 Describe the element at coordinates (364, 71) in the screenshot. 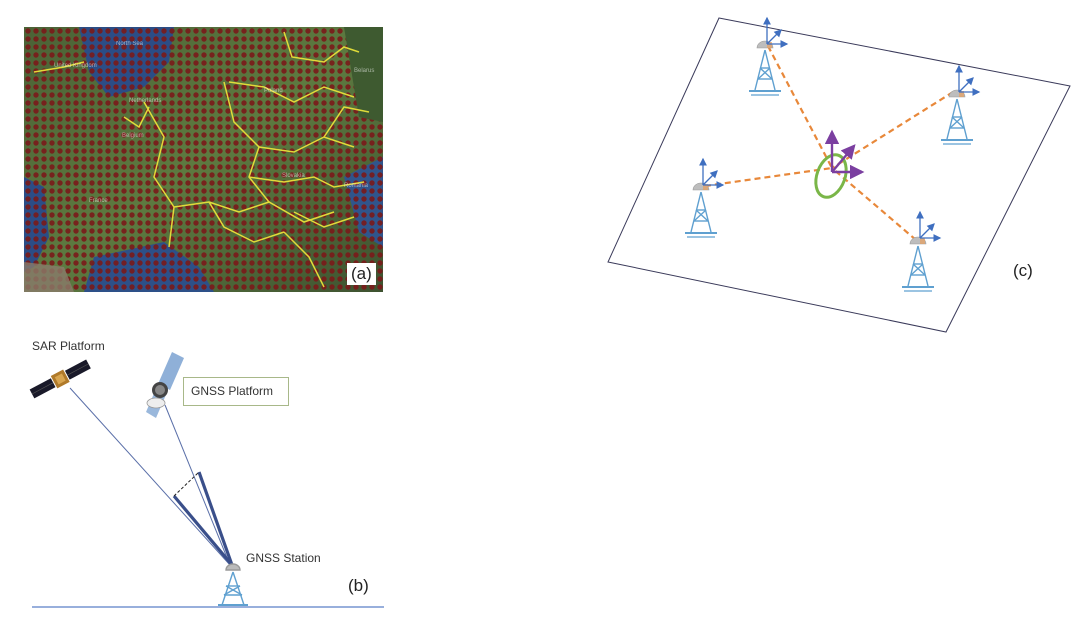

I see `svg-text: Belarus` at that location.